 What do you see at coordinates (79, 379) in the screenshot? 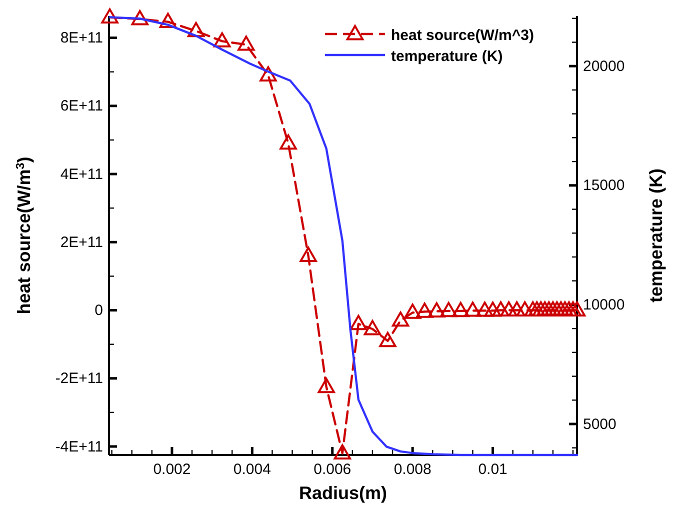
I see `y-tick-label: -2E+11` at bounding box center [79, 379].